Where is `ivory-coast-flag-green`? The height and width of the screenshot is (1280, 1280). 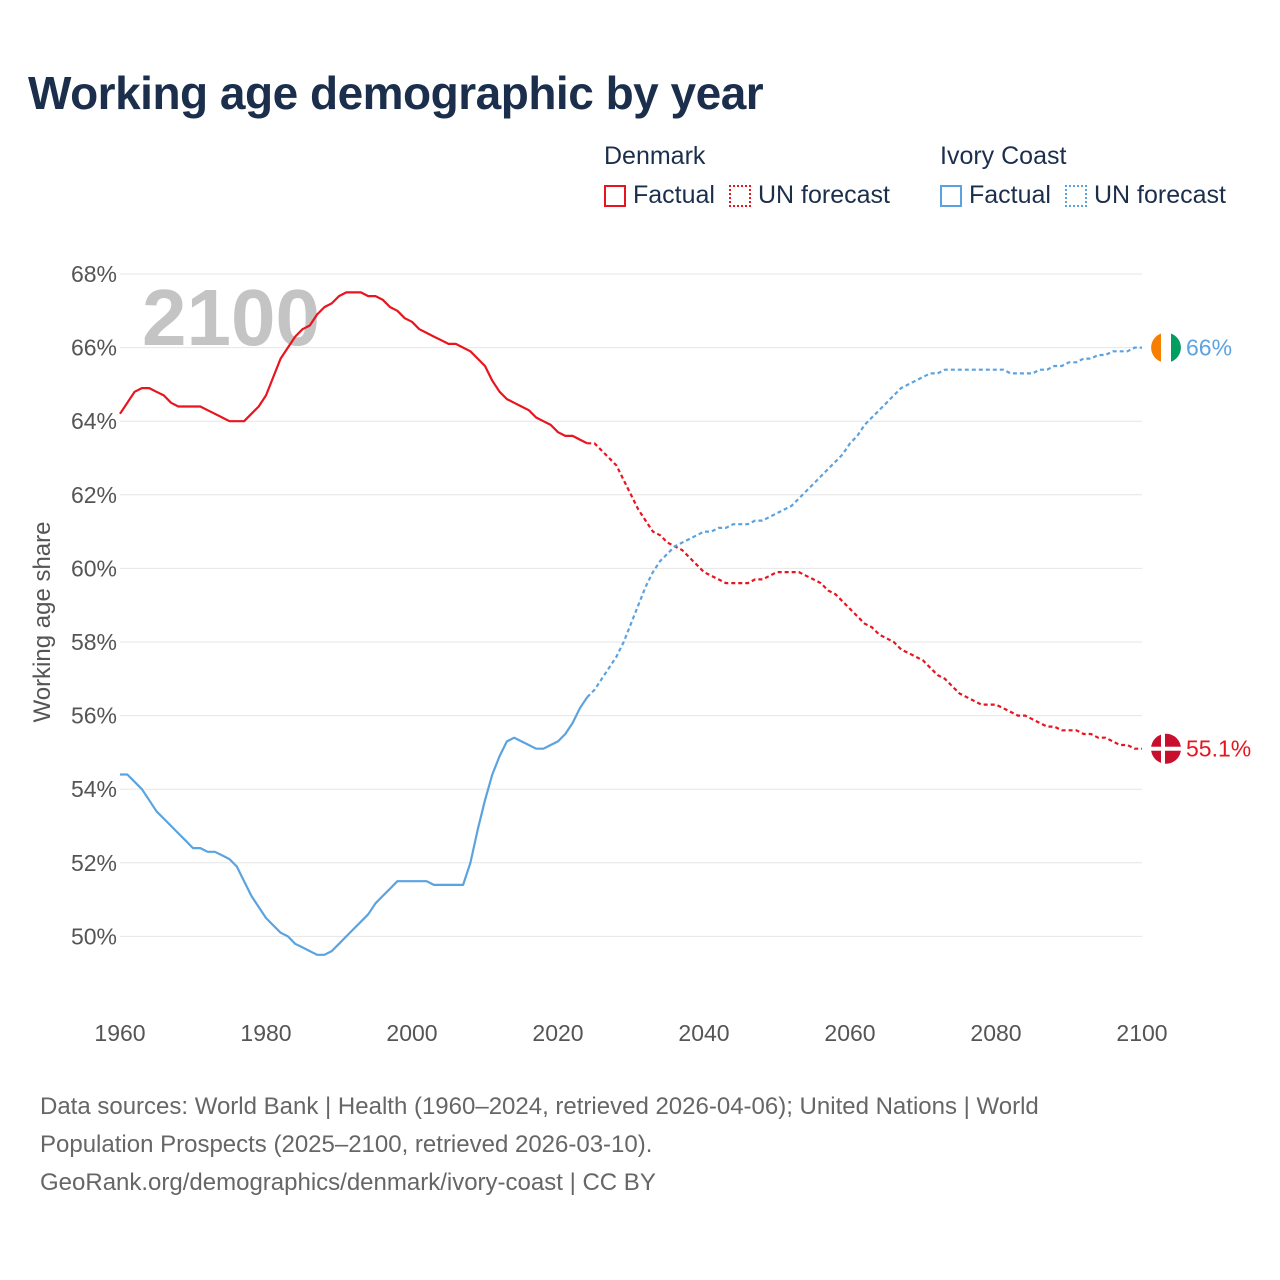 ivory-coast-flag-green is located at coordinates (1176, 347).